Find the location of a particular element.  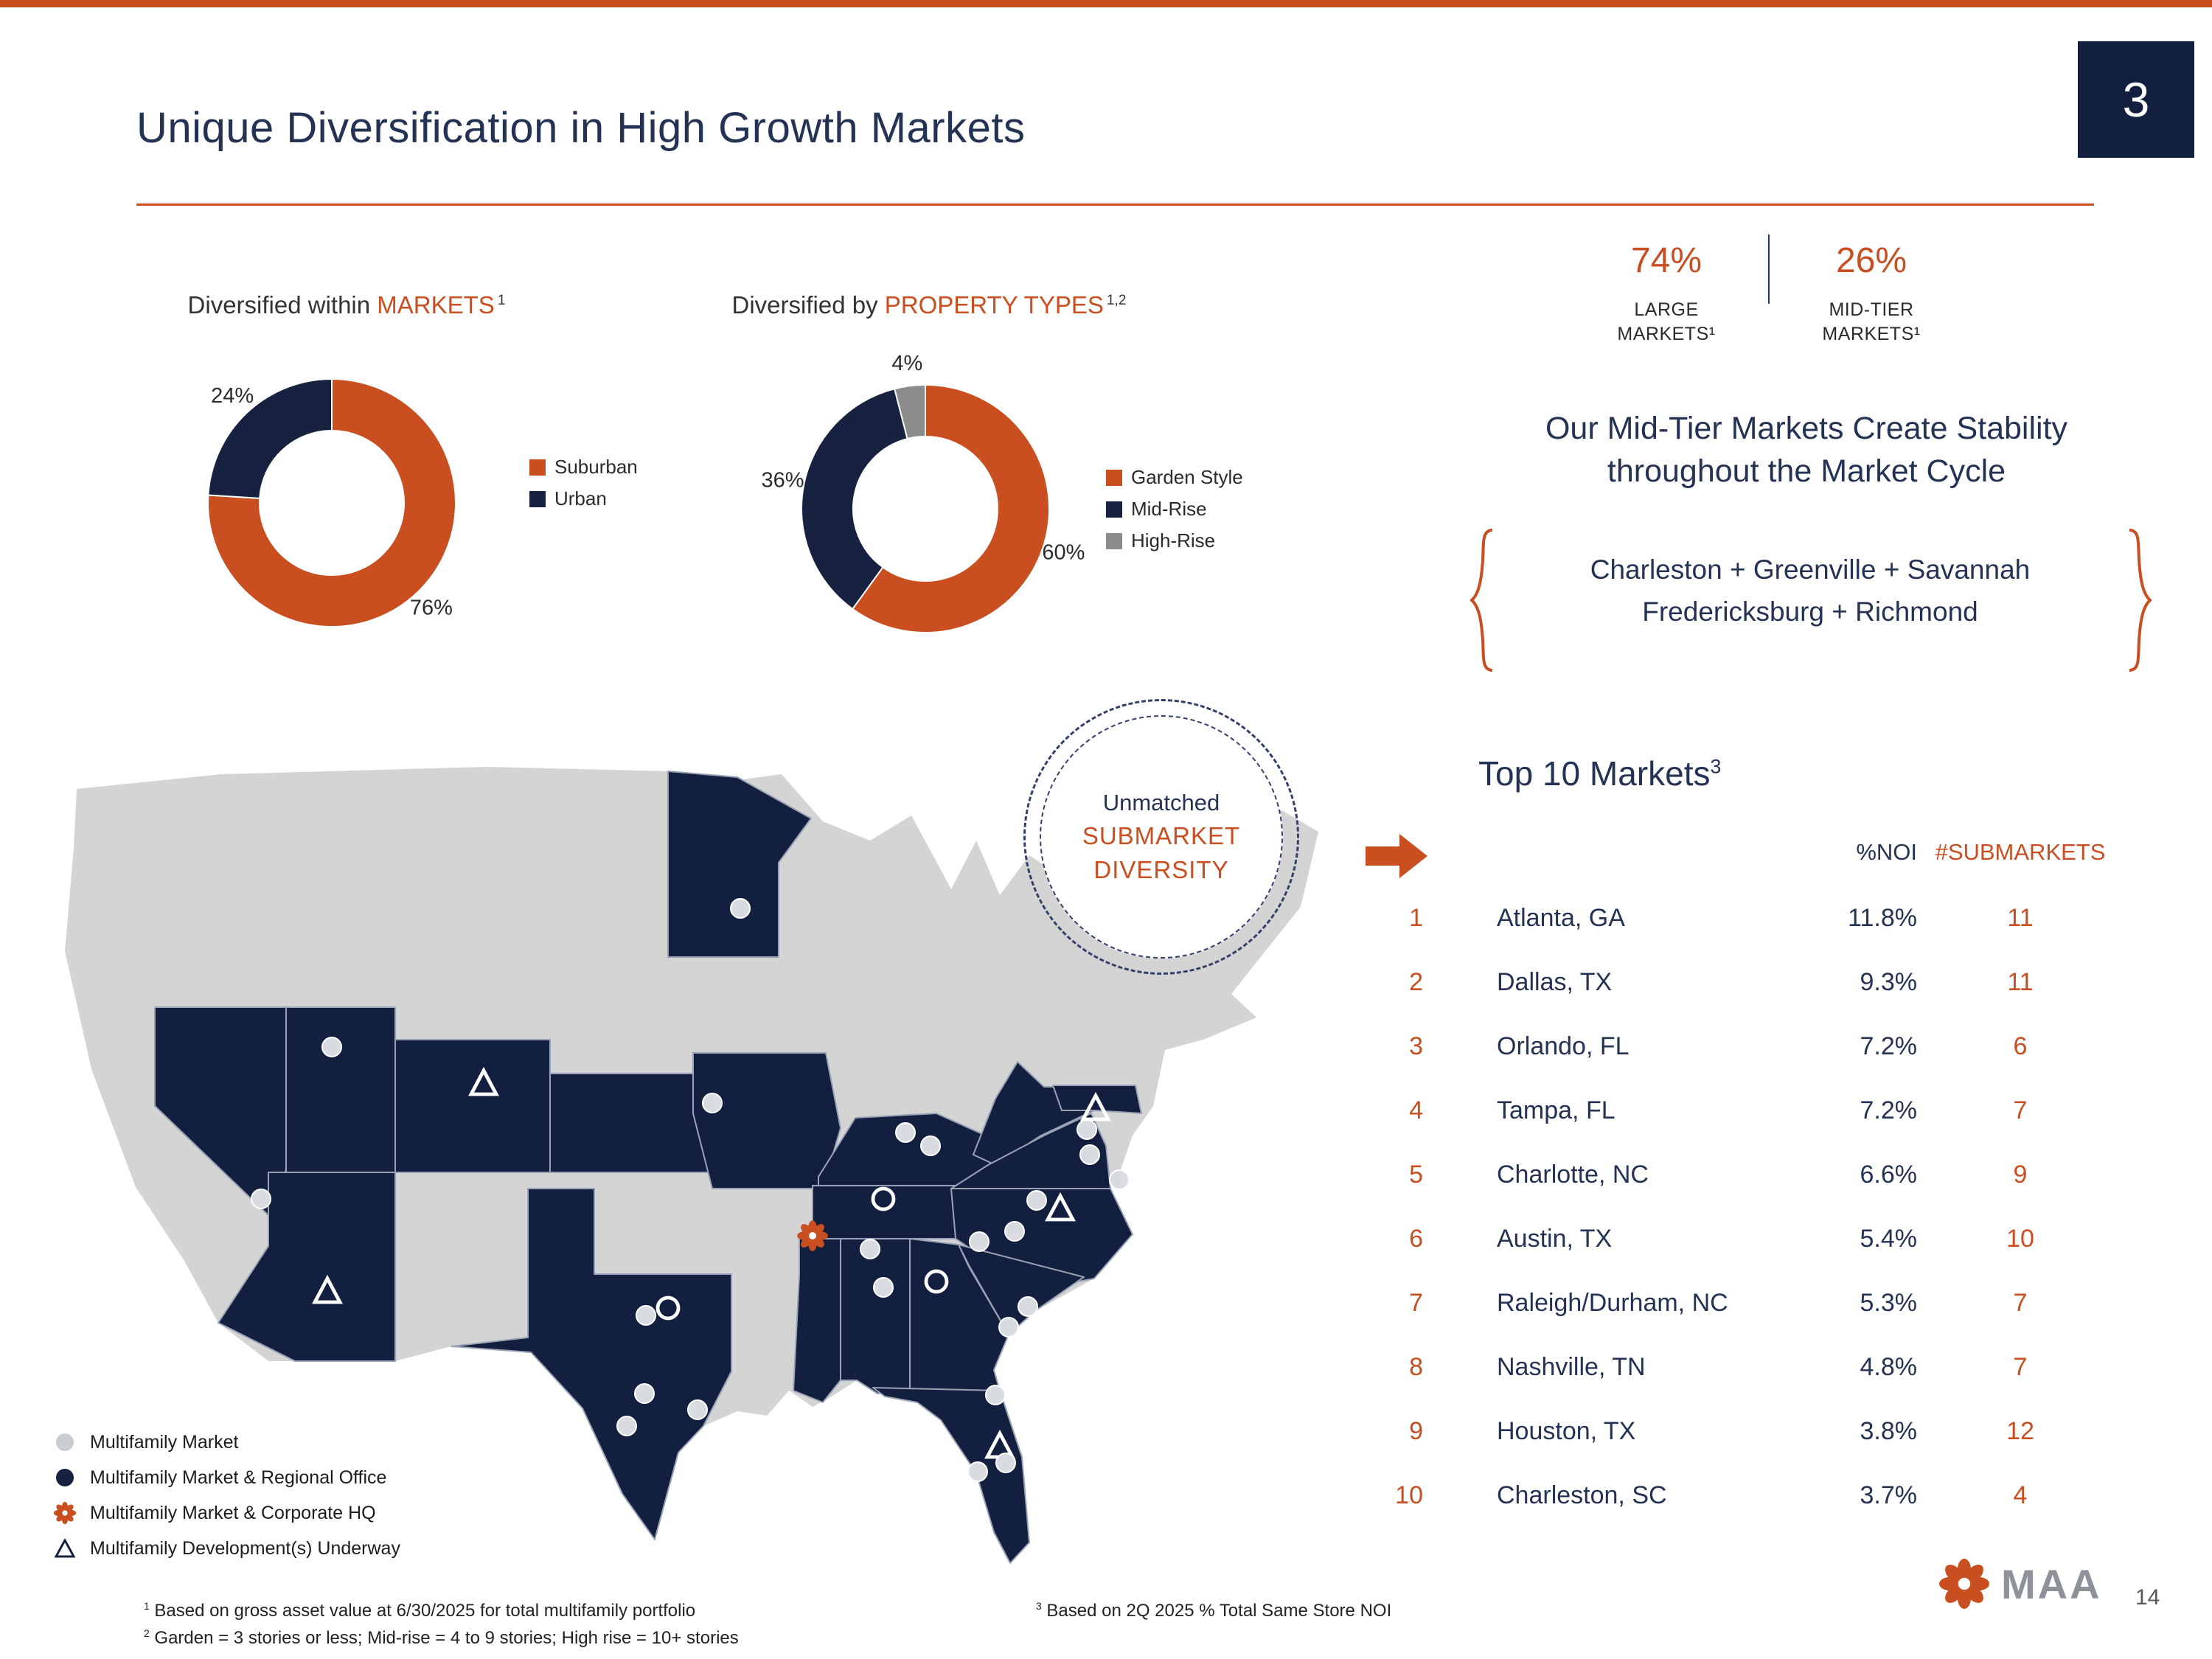

legend-label: High-Rise is located at coordinates (1173, 540).